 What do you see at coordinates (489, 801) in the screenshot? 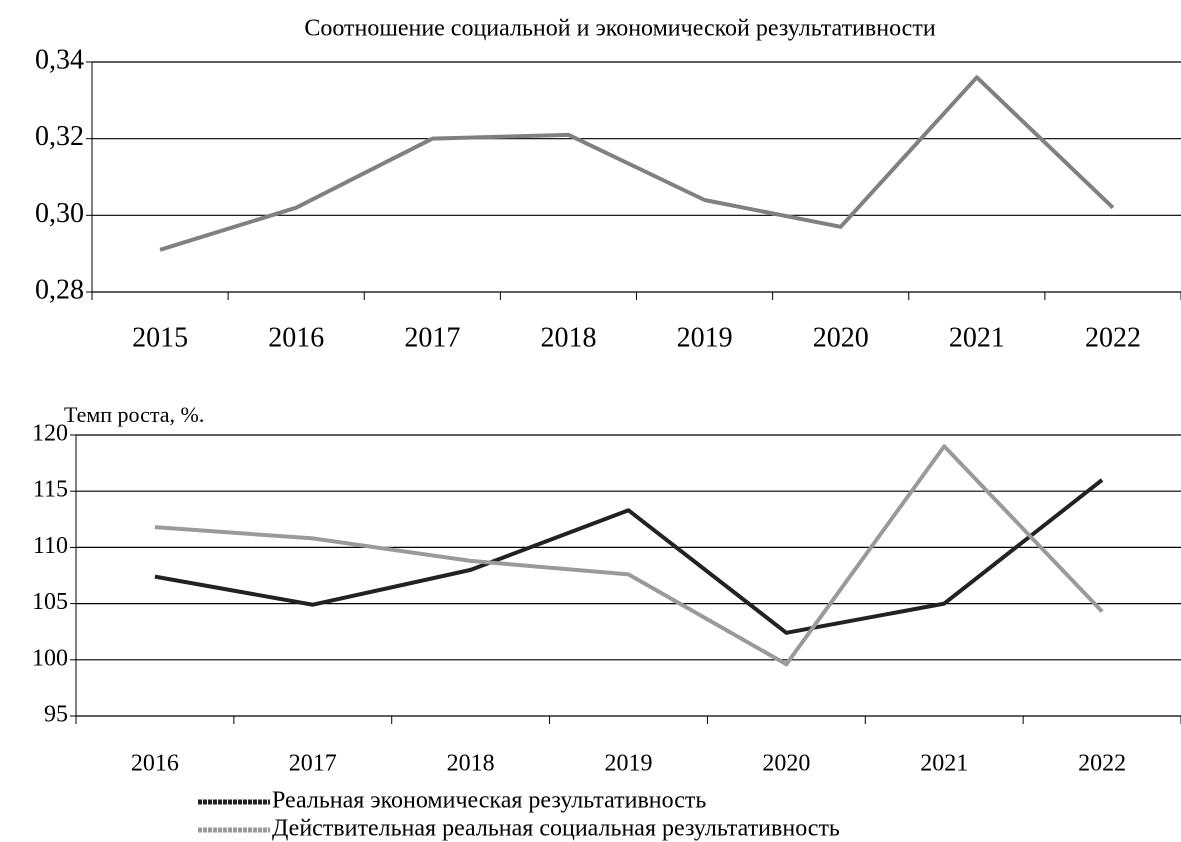
I see `legend-label: Реальная экономическая результативность` at bounding box center [489, 801].